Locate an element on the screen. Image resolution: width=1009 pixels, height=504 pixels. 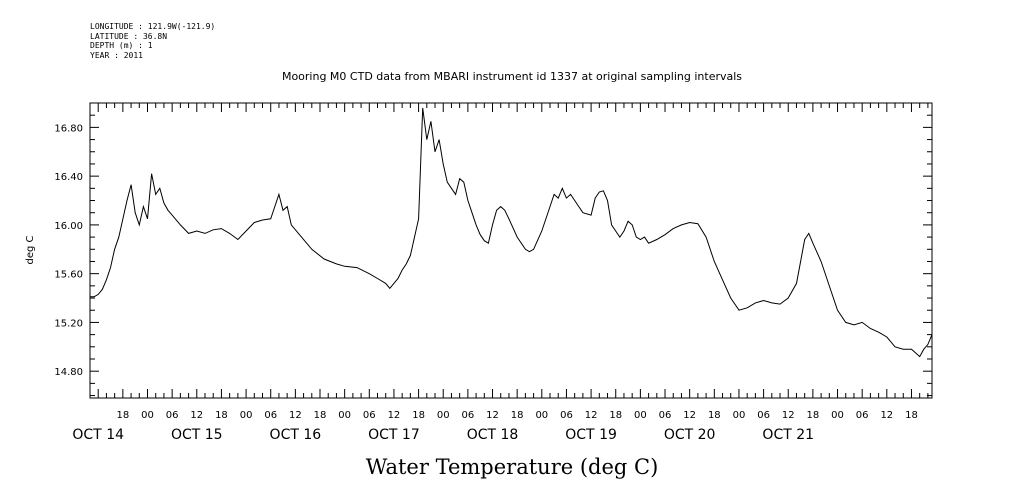
y-tick-label: 16.40 is located at coordinates (68, 177).